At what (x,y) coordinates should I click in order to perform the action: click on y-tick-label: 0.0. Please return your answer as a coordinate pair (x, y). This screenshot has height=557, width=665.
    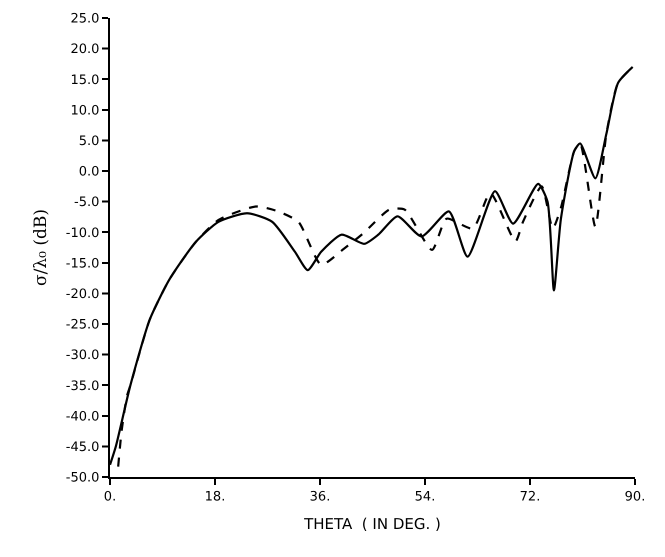
    Looking at the image, I should click on (89, 172).